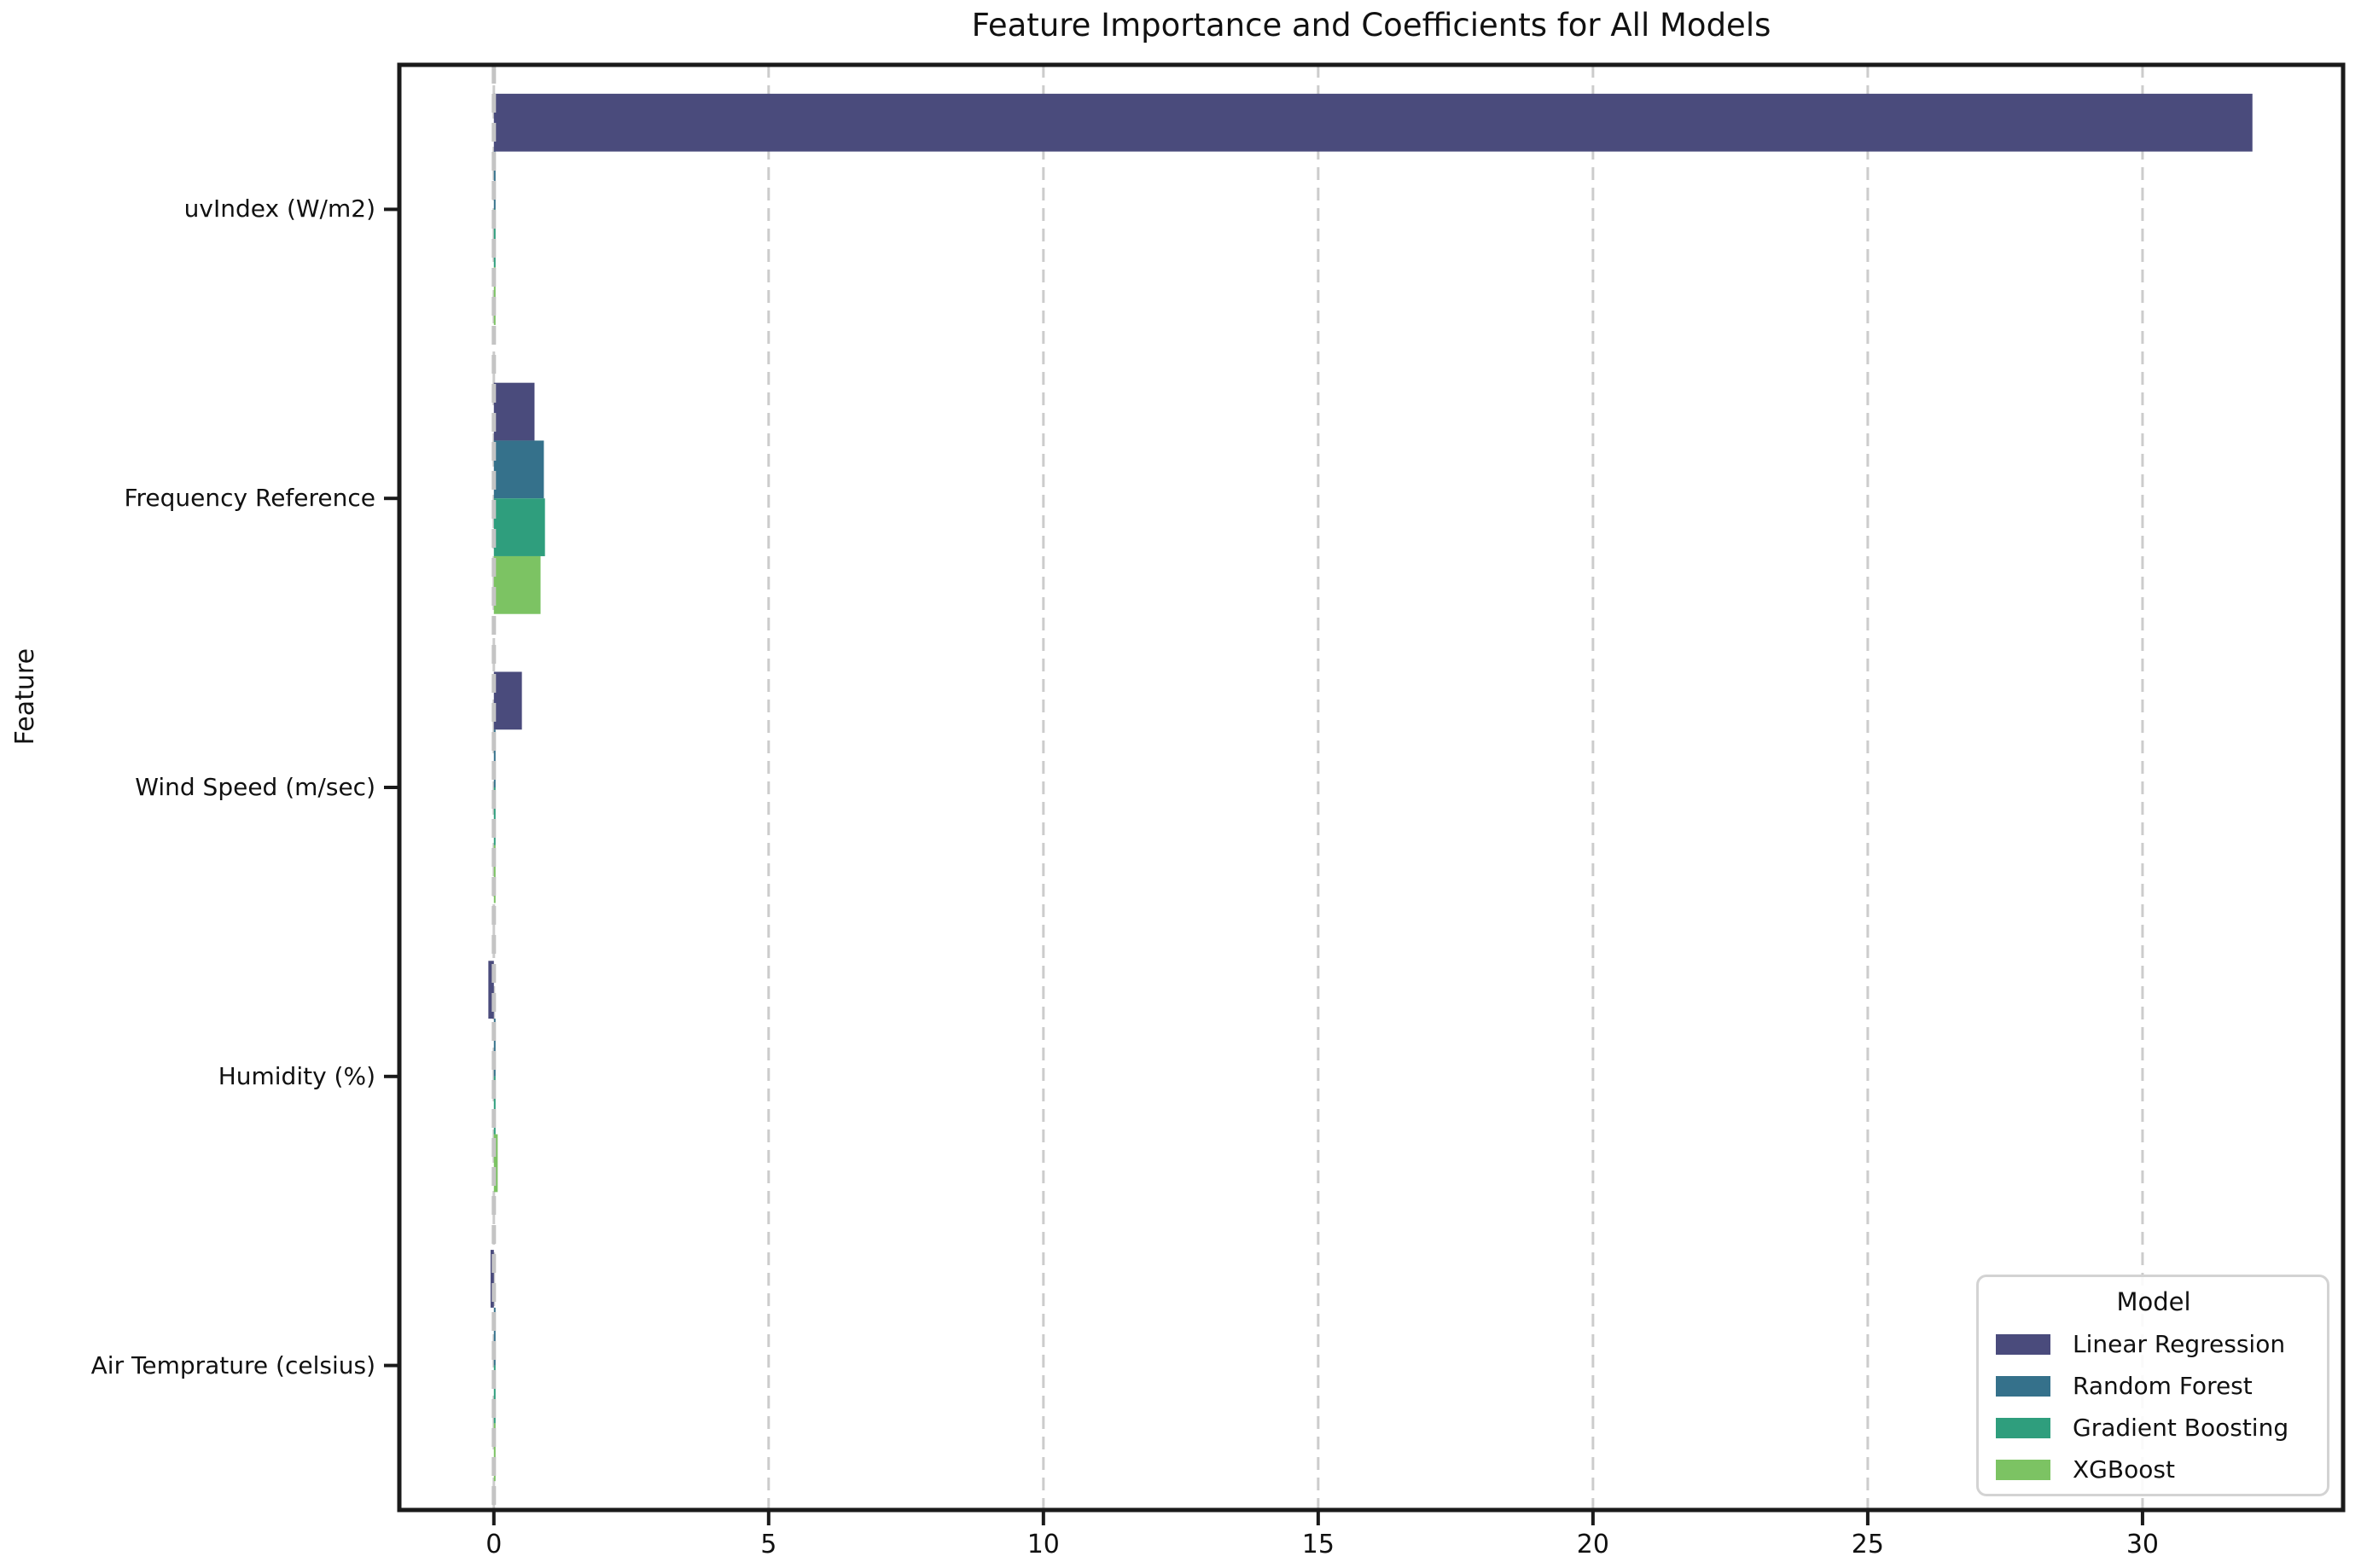  Describe the element at coordinates (494, 816) in the screenshot. I see `bar-gradient-boosting-cat2` at that location.